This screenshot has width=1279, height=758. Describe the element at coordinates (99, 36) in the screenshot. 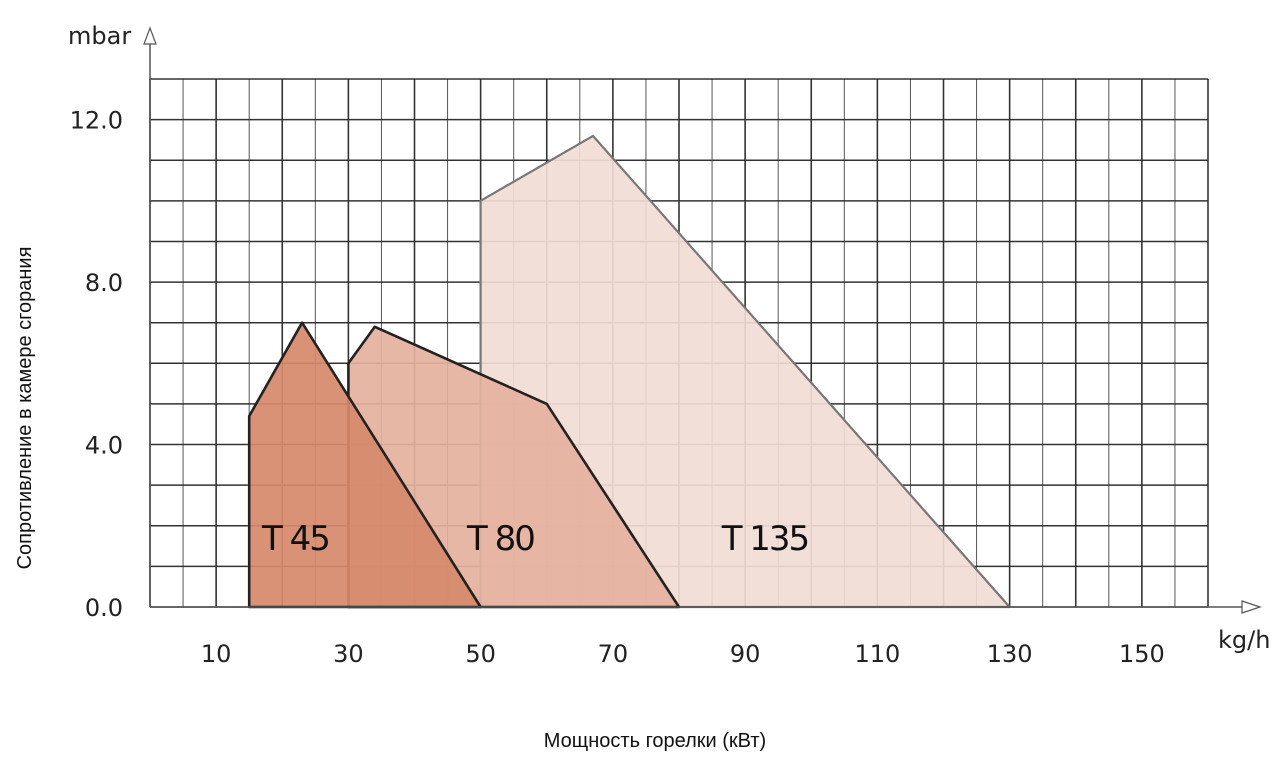

I see `y-unit-label: mbar` at that location.